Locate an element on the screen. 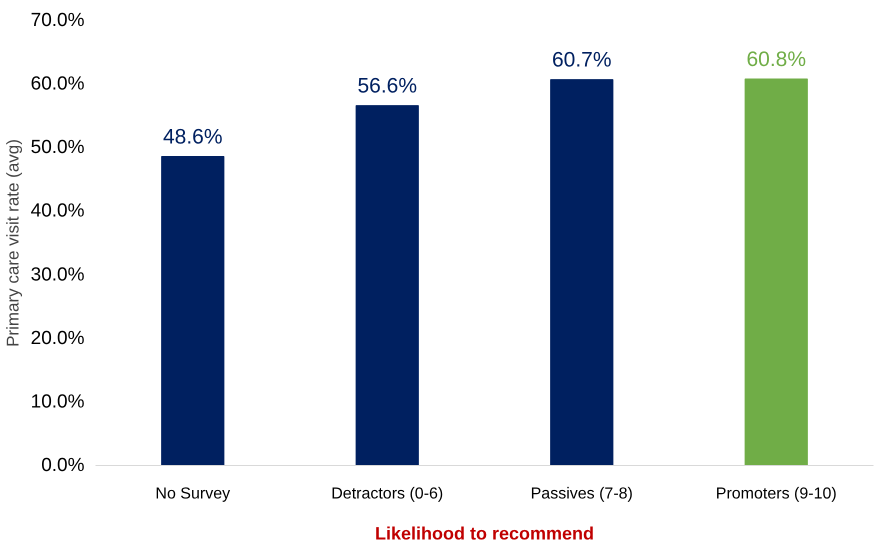 This screenshot has width=883, height=546. x-tick-label: Promoters (9-10) is located at coordinates (776, 494).